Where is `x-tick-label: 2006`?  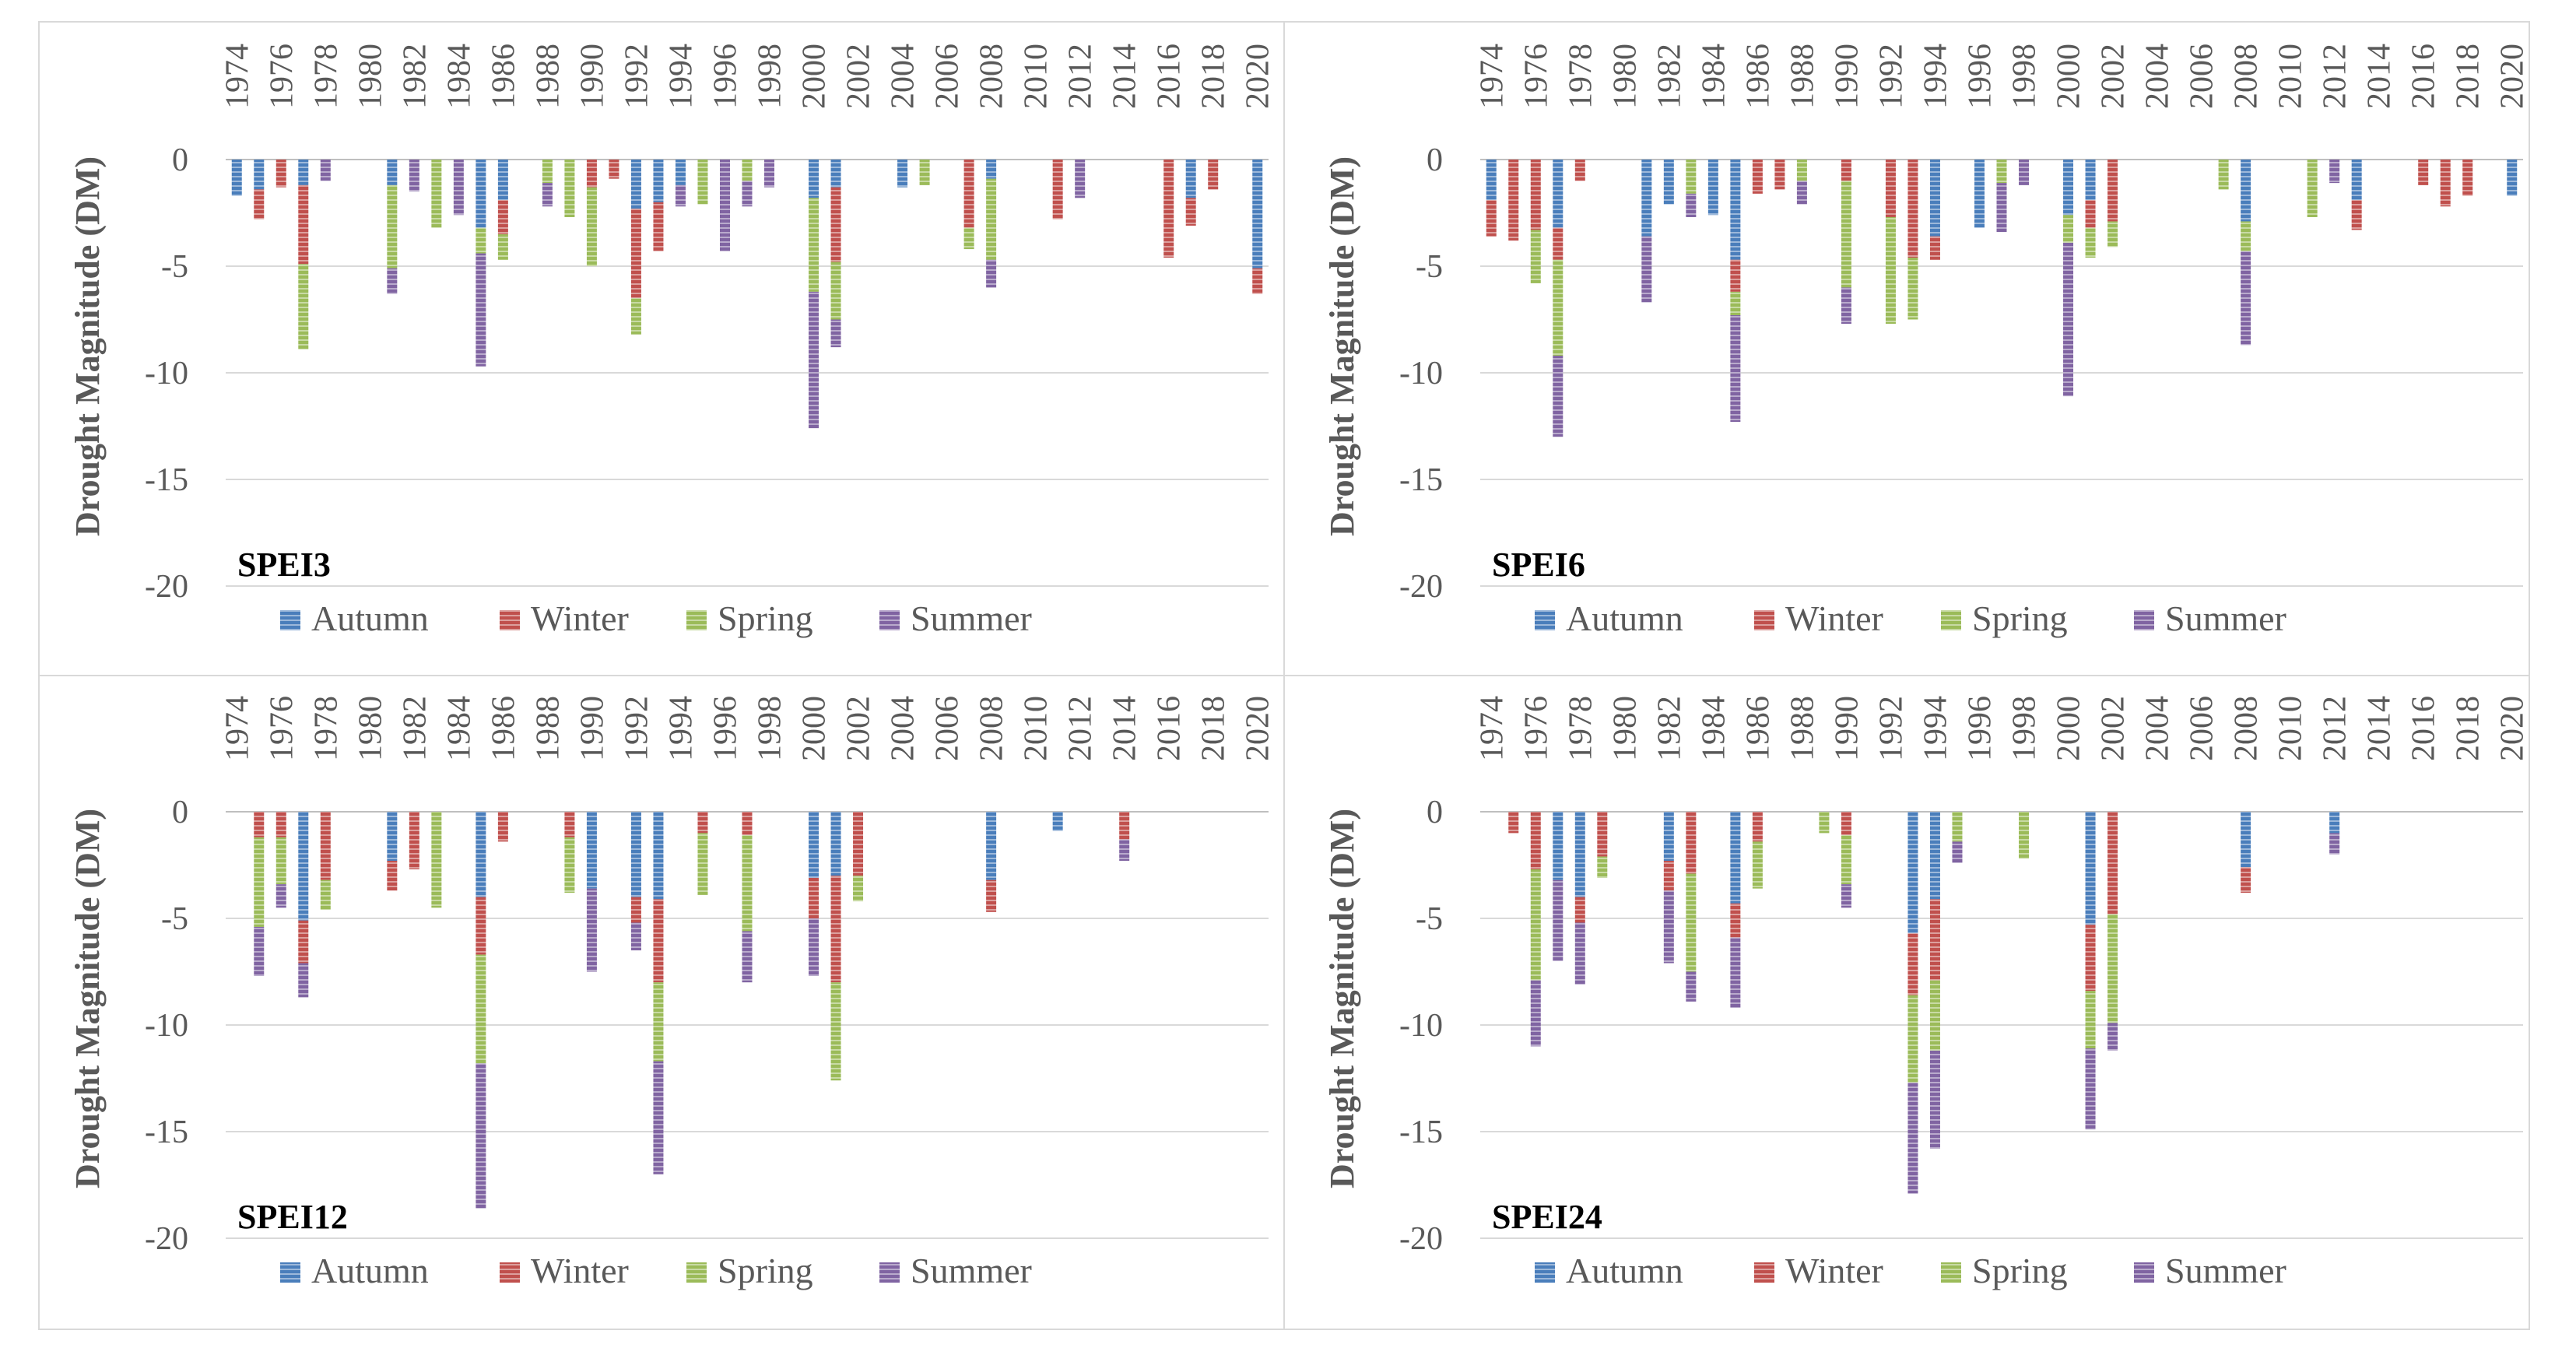
x-tick-label: 2006 is located at coordinates (948, 728).